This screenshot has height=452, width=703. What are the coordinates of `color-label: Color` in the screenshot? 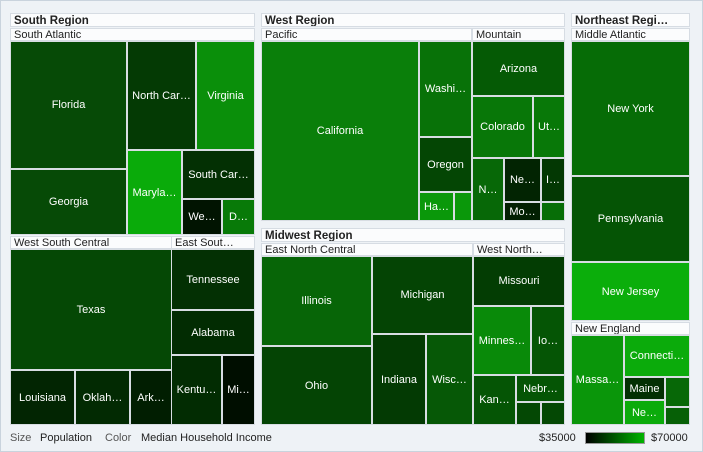 It's located at (118, 438).